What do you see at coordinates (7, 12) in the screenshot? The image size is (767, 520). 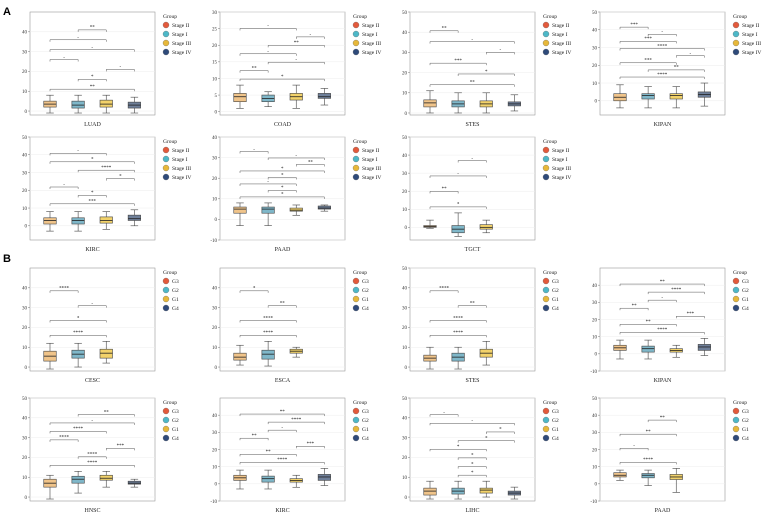 I see `section-label-a: A` at bounding box center [7, 12].